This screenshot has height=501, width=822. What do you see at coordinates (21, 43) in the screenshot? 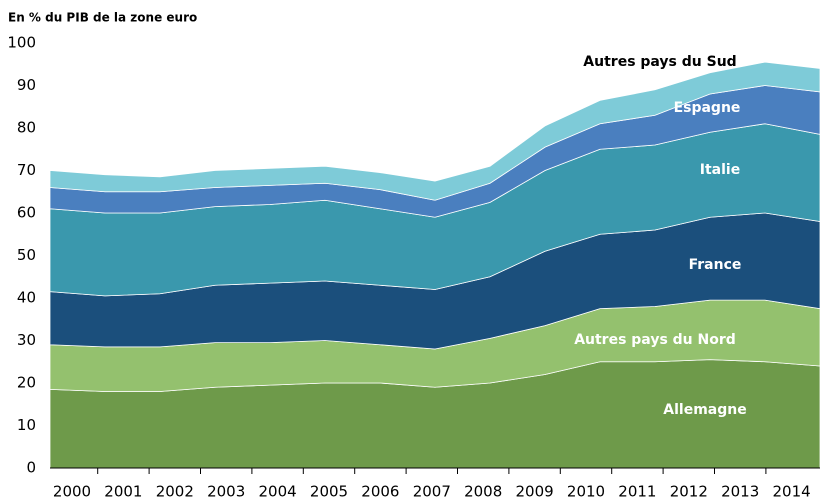
I see `y-tick-label: 100` at bounding box center [21, 43].